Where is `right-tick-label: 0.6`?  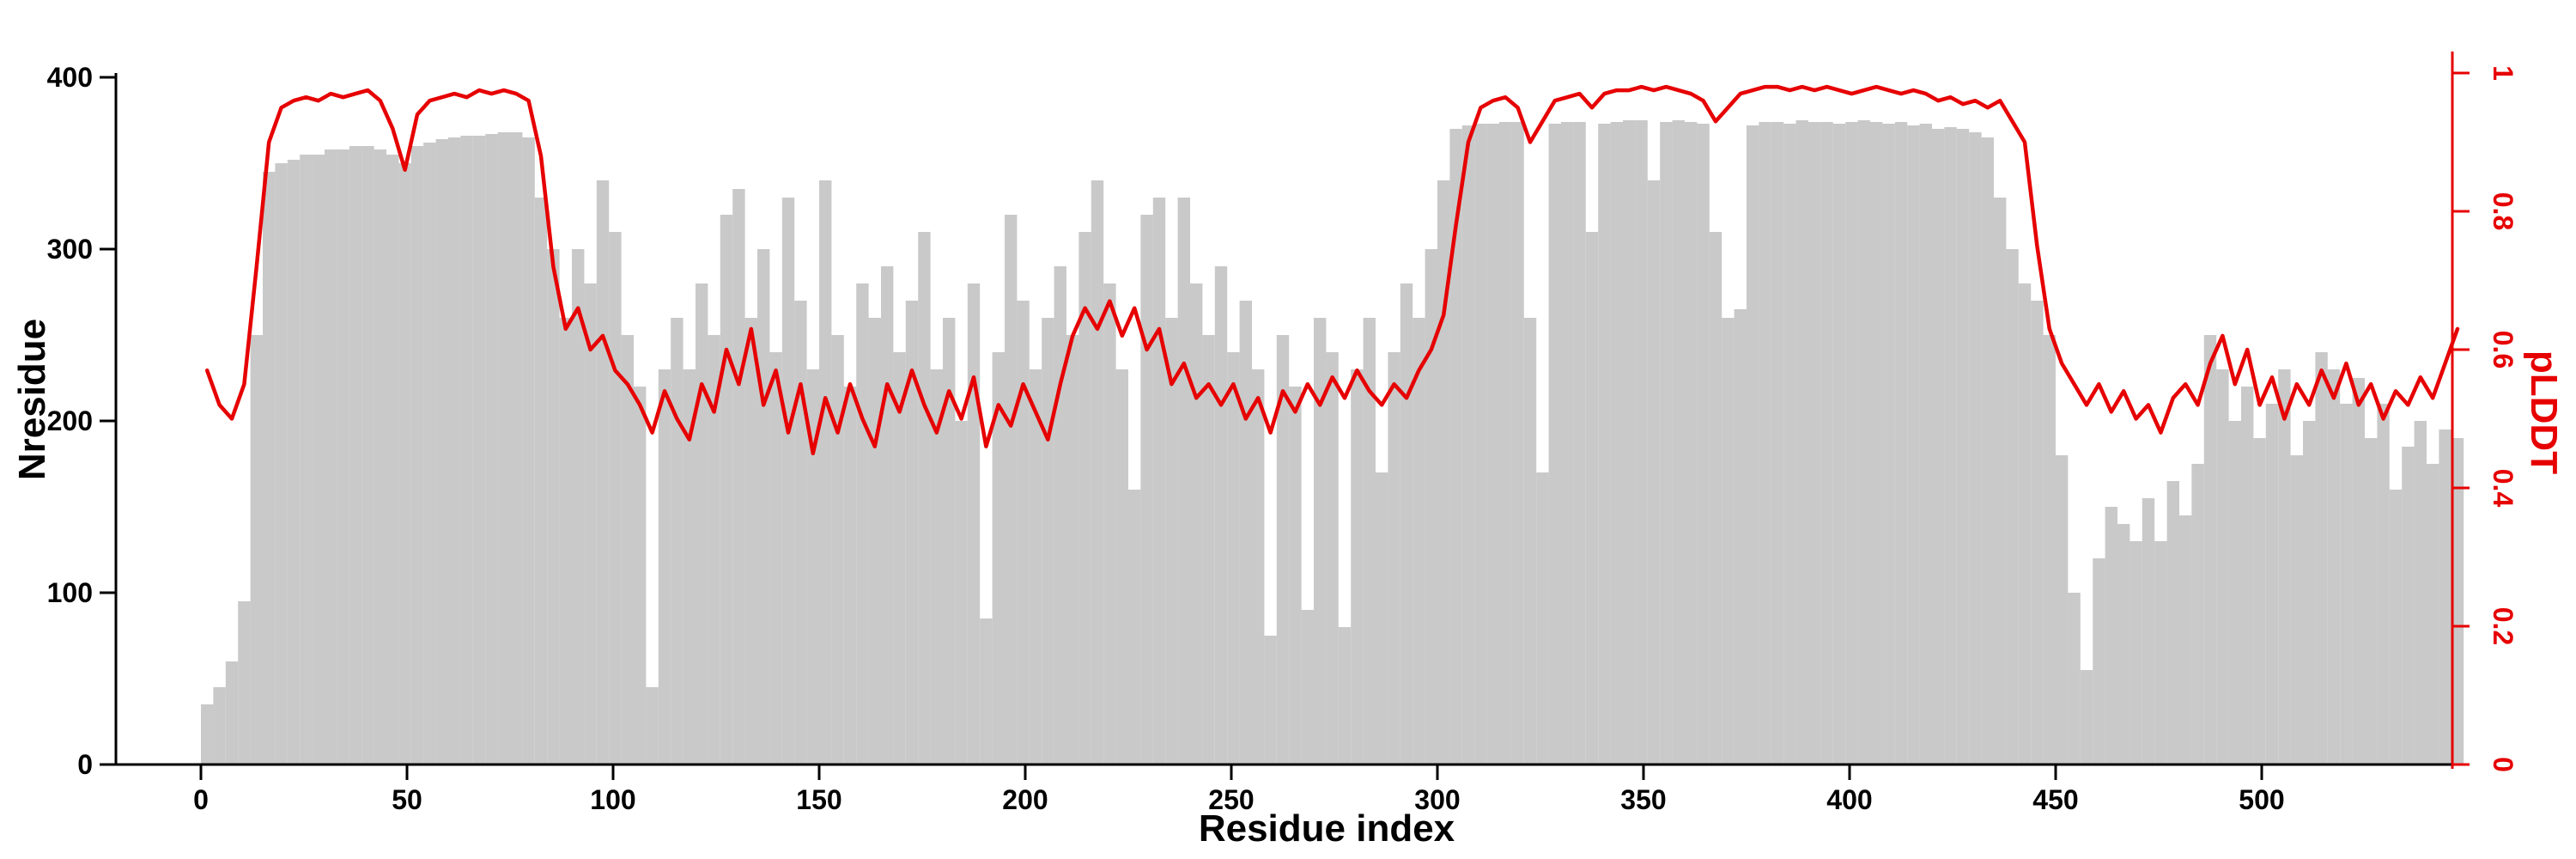 right-tick-label: 0.6 is located at coordinates (2503, 350).